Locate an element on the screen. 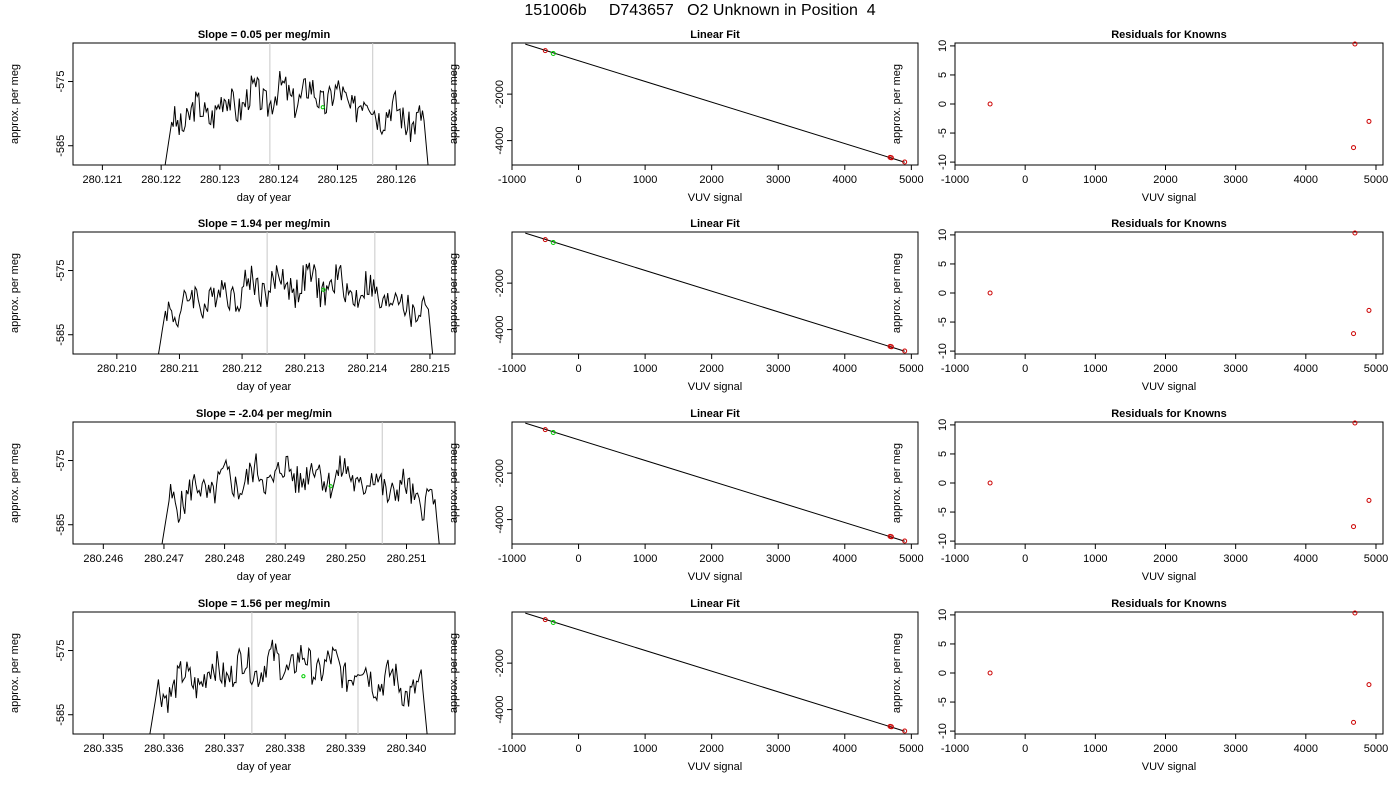 The image size is (1400, 800). x-tick-label: 0 is located at coordinates (578, 180).